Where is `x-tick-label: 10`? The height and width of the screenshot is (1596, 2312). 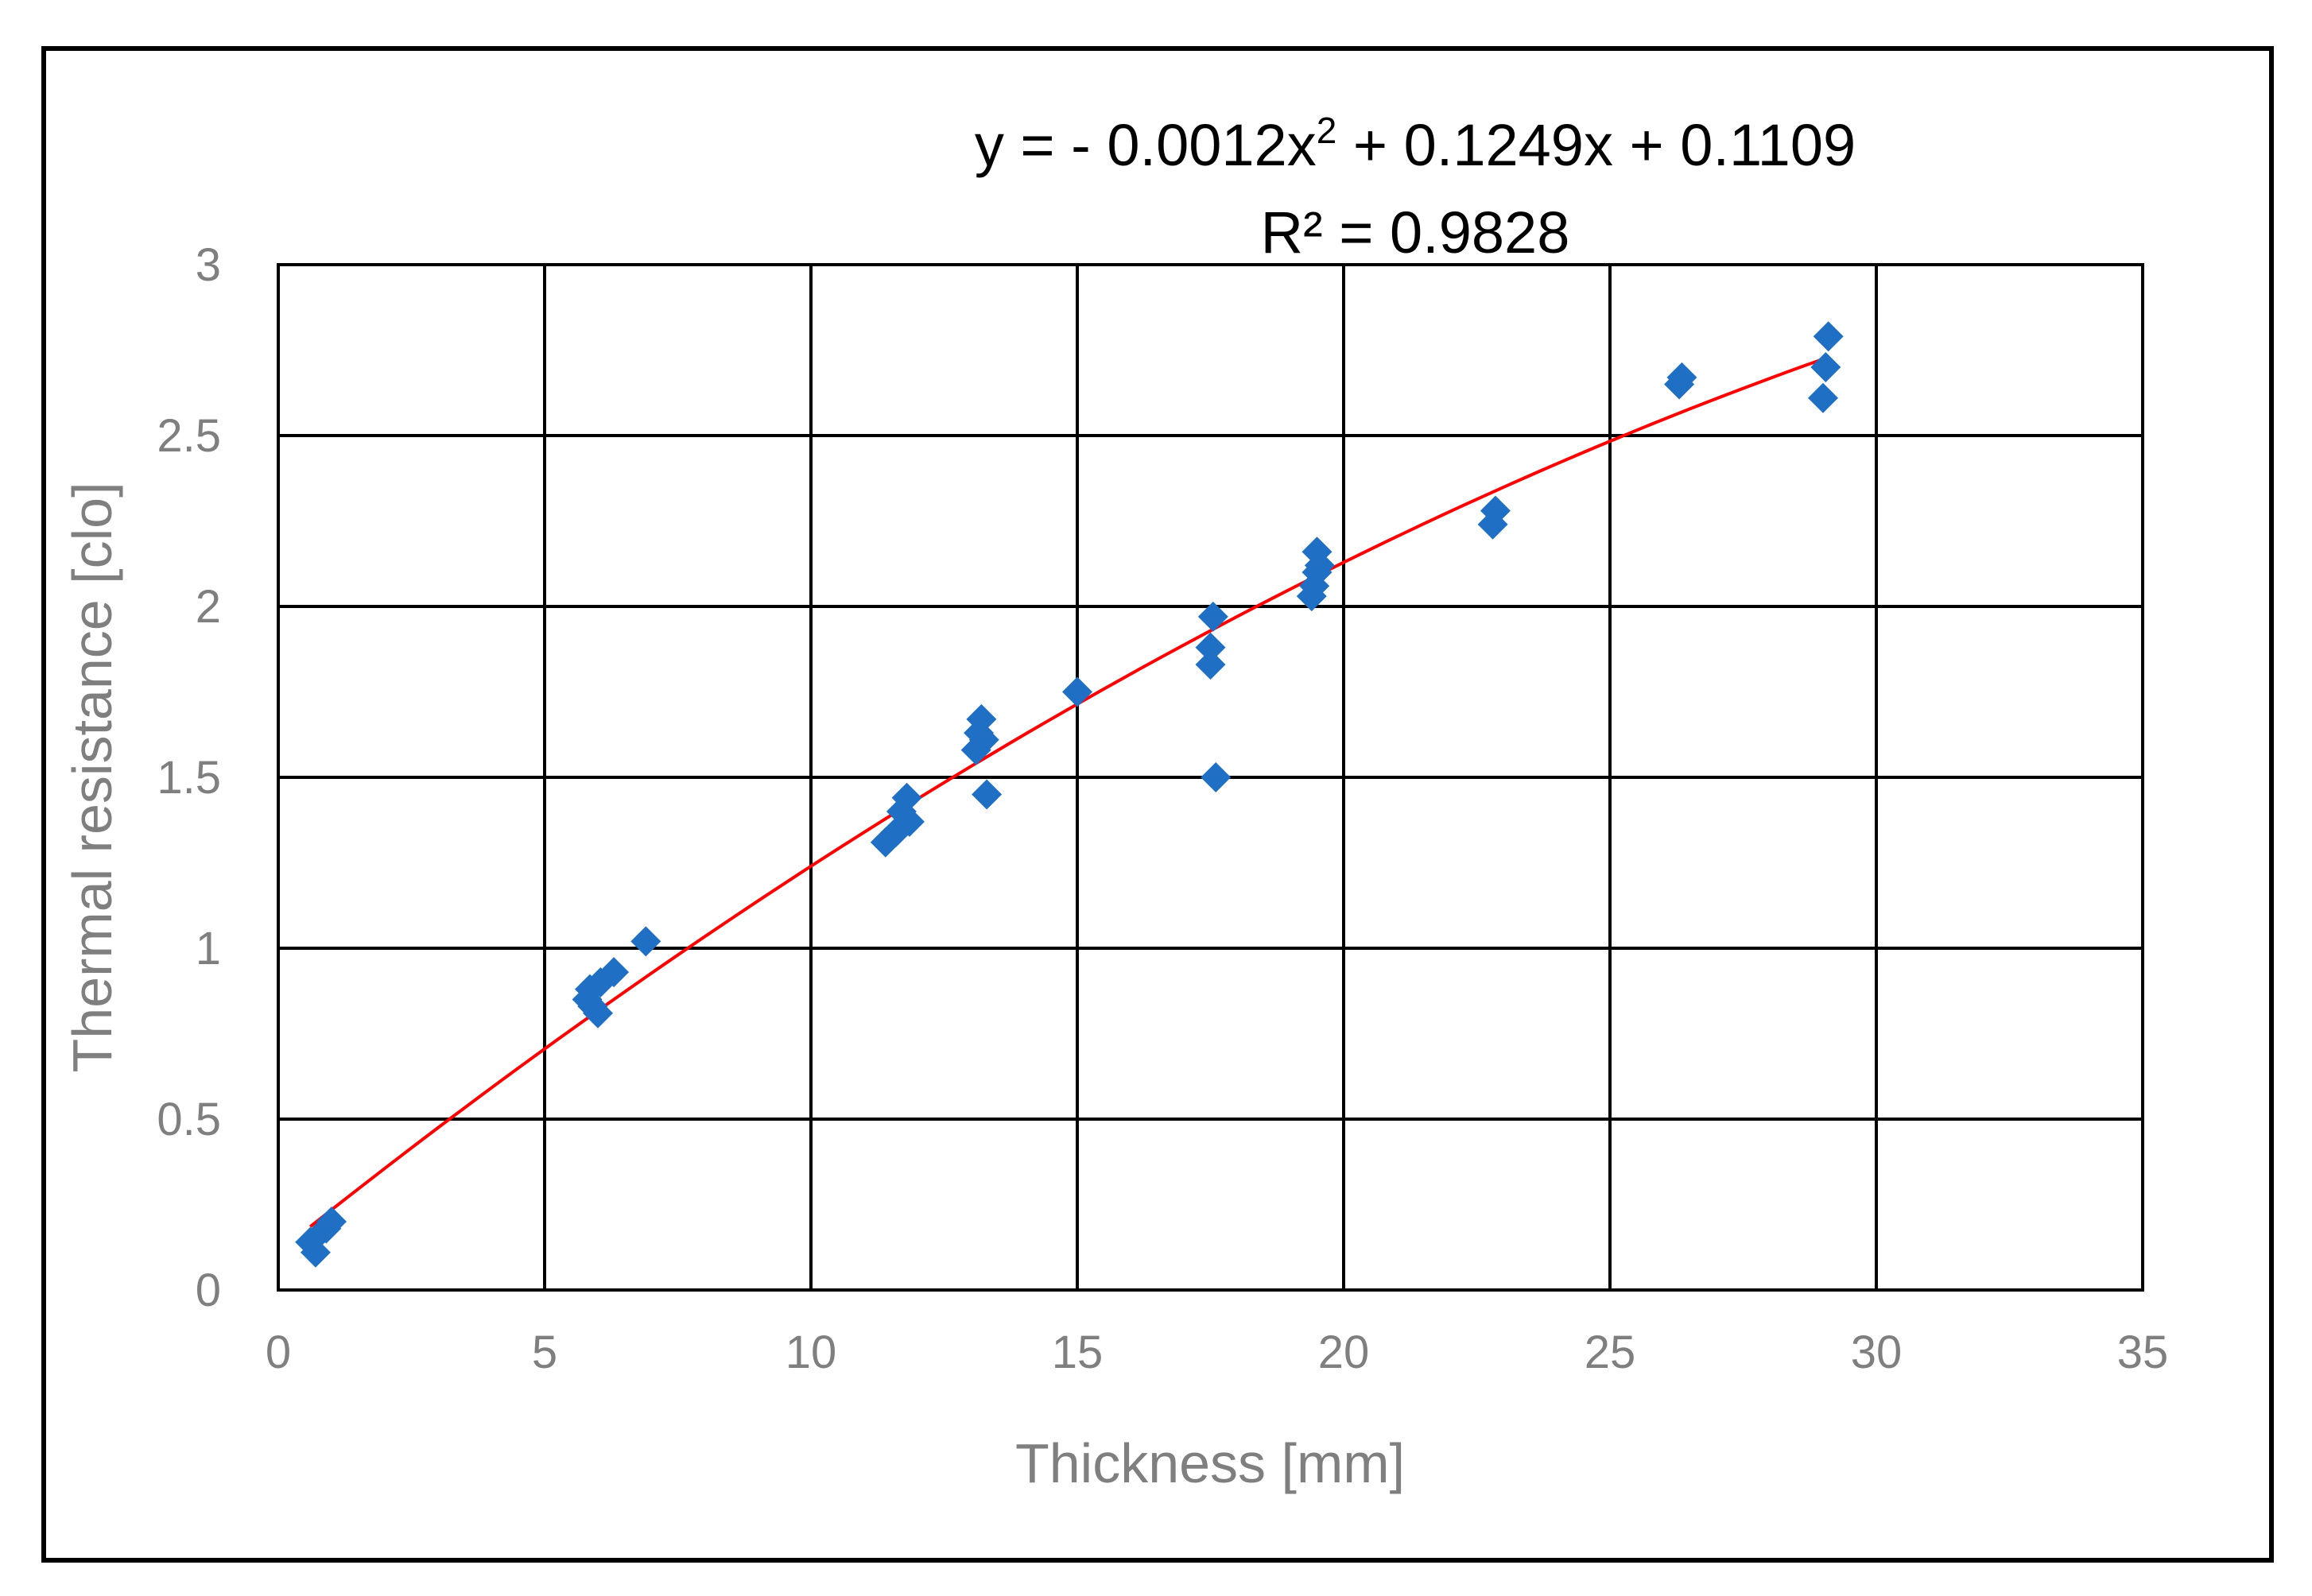 x-tick-label: 10 is located at coordinates (812, 1352).